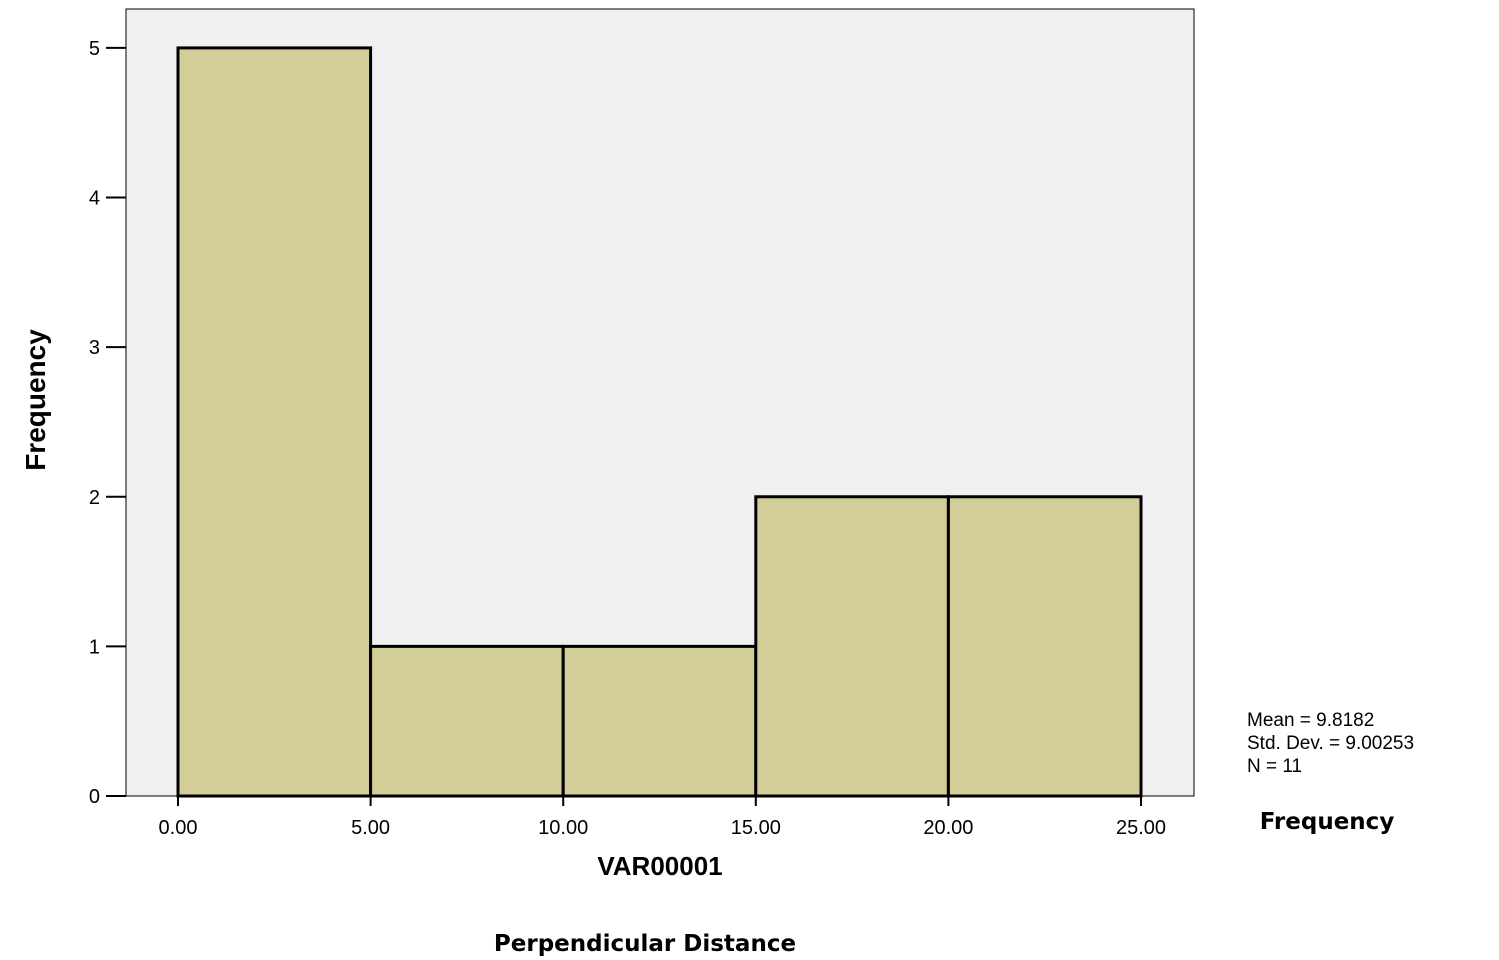 The height and width of the screenshot is (960, 1499). I want to click on x-tick-label-0: 0.00, so click(178, 828).